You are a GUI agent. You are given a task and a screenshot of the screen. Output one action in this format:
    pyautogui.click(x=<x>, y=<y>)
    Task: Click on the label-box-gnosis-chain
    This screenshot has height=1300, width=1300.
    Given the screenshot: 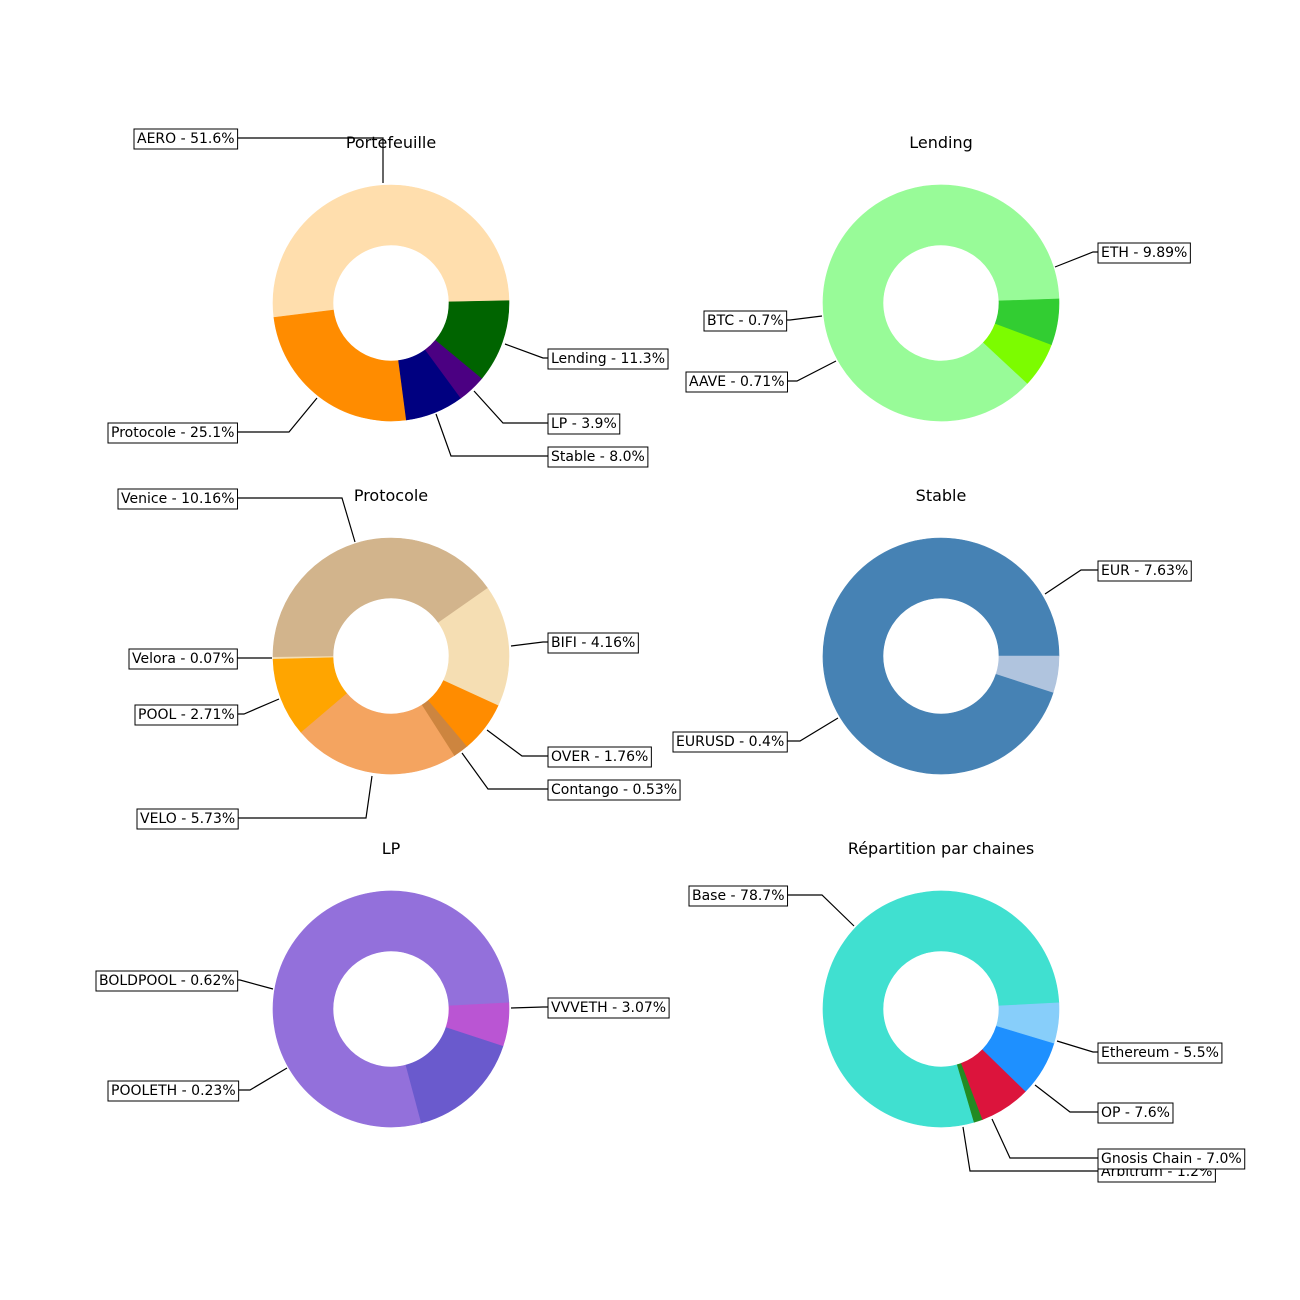 What is the action you would take?
    pyautogui.click(x=1171, y=1159)
    